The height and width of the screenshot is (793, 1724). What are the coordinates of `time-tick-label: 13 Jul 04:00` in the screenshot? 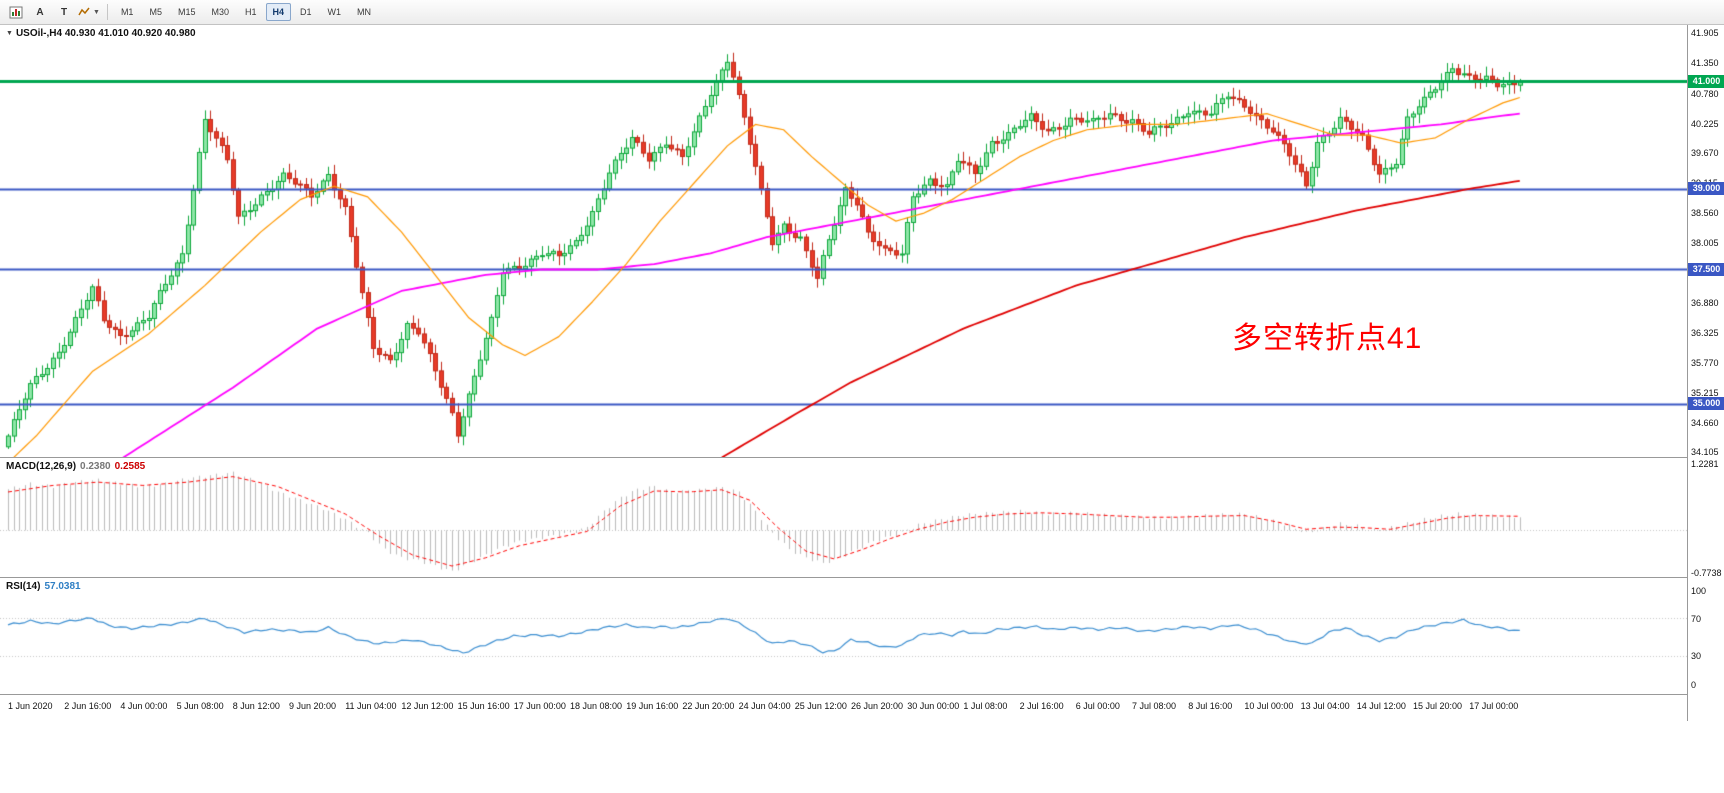 It's located at (1325, 706).